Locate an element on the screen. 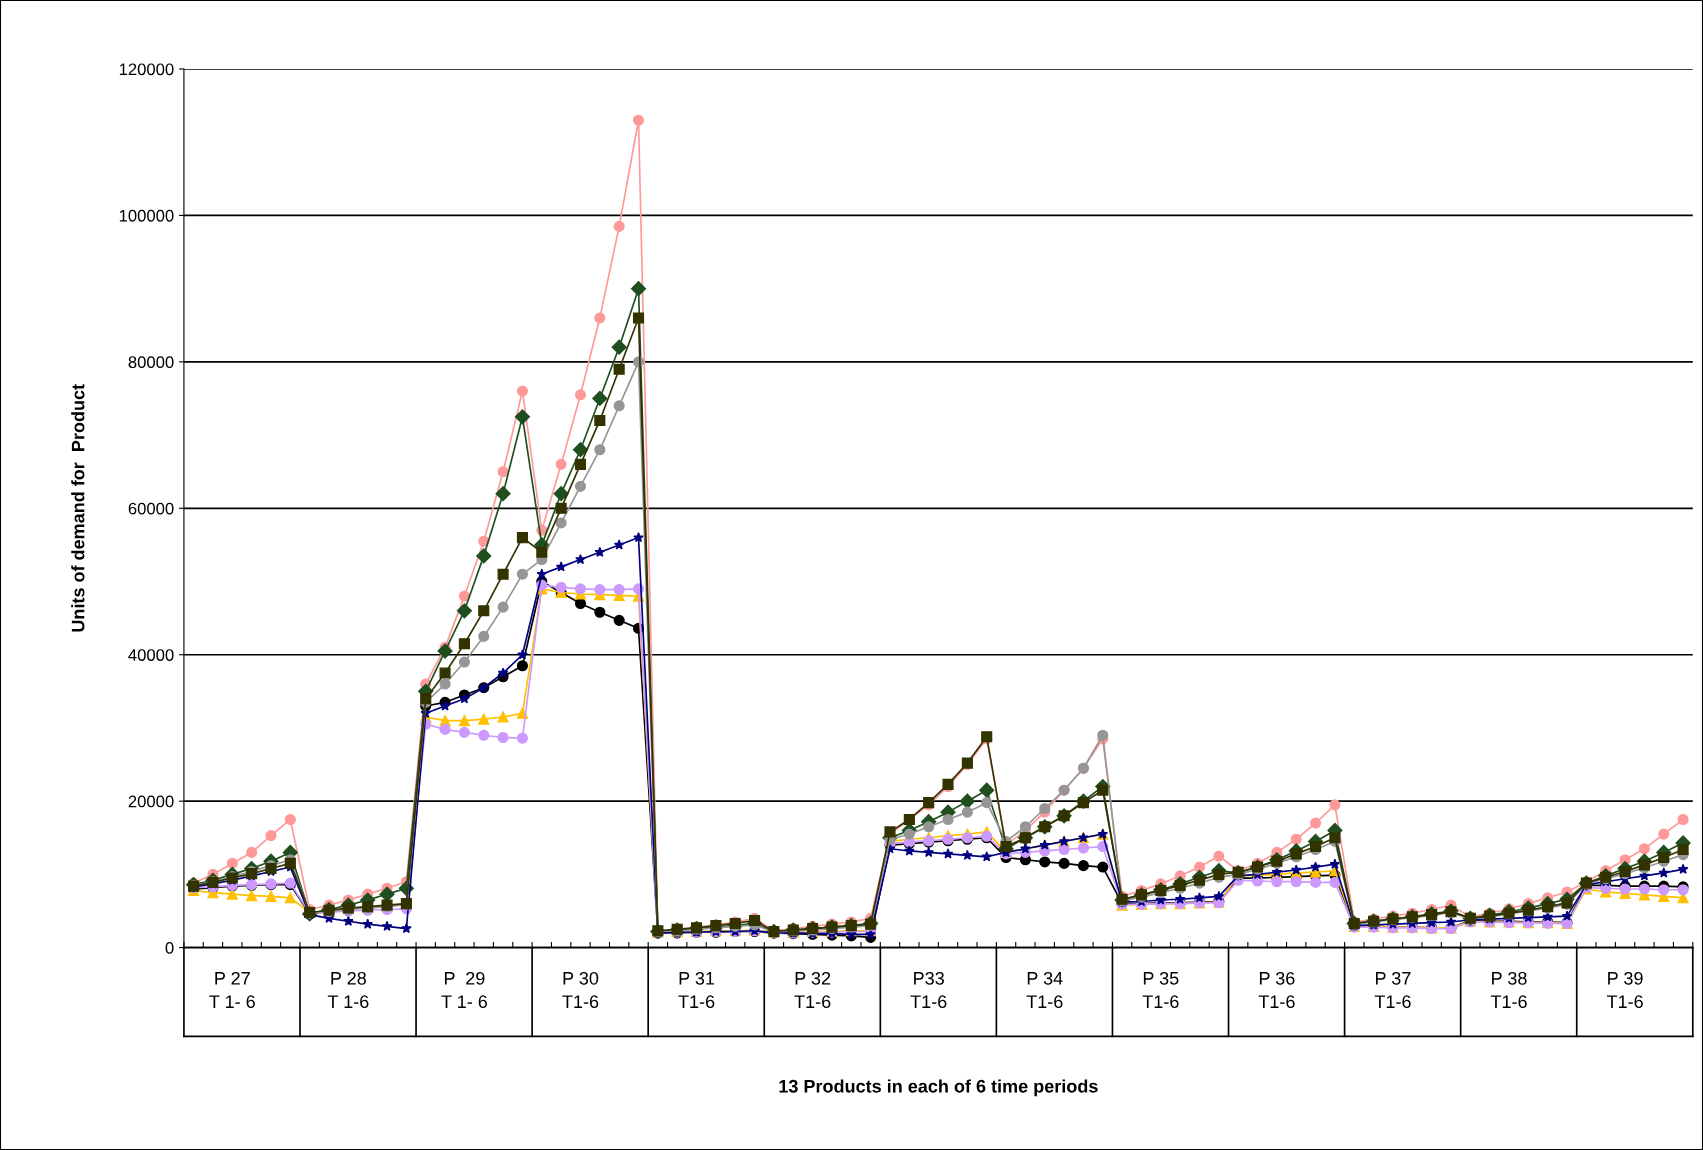  x-tick-label: P 35 T1-6 is located at coordinates (1160, 990).